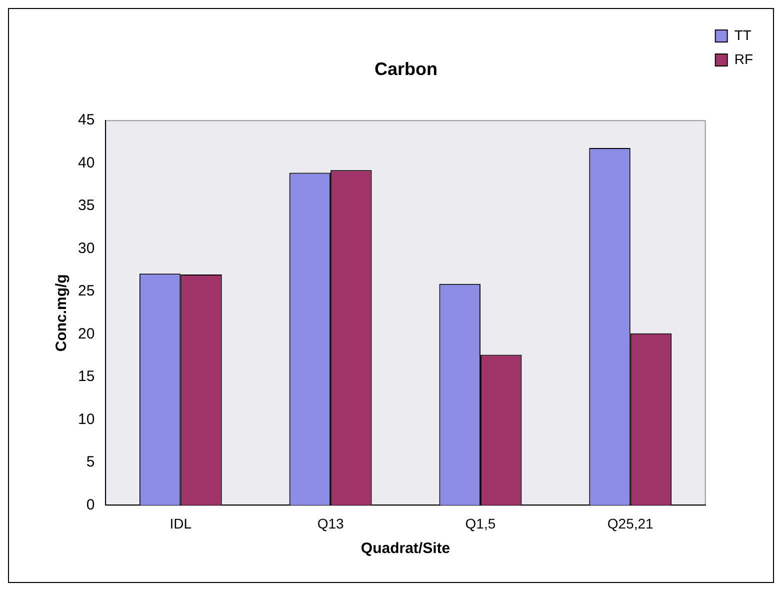 This screenshot has height=591, width=782. What do you see at coordinates (406, 68) in the screenshot?
I see `chart-title: Carbon` at bounding box center [406, 68].